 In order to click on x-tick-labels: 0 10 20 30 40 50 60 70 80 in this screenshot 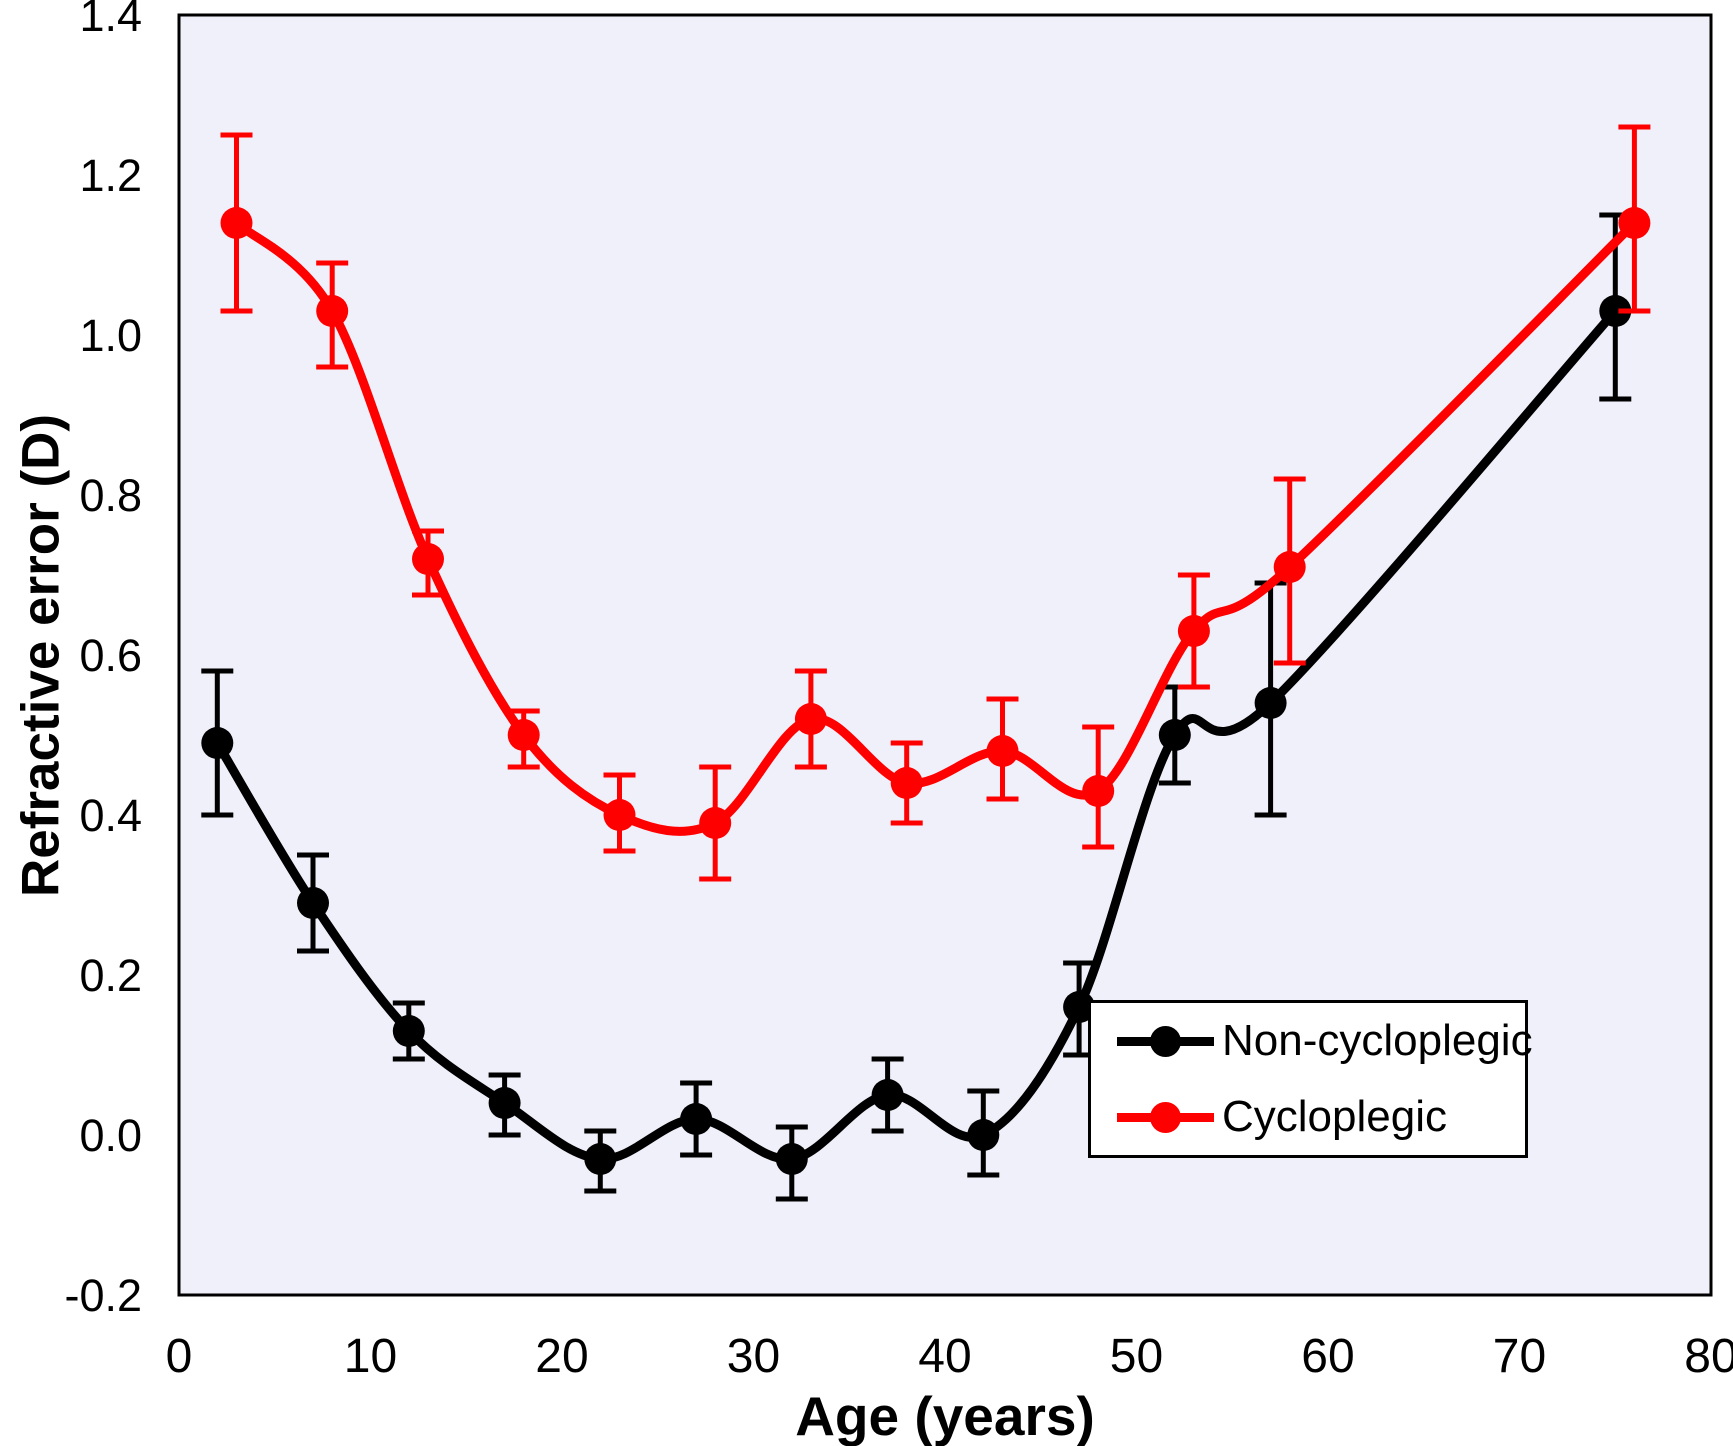, I will do `click(949, 1356)`.